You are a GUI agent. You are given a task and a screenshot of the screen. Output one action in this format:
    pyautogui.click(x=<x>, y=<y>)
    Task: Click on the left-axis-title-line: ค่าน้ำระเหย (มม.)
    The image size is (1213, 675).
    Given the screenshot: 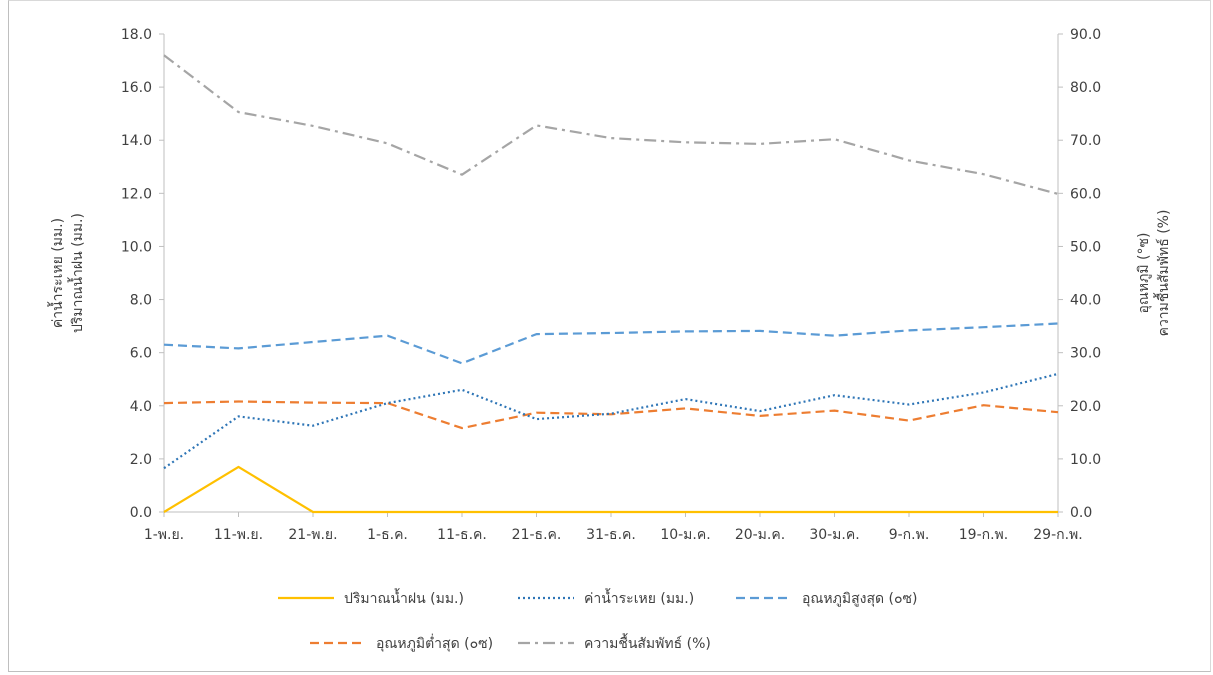 What is the action you would take?
    pyautogui.click(x=56, y=273)
    